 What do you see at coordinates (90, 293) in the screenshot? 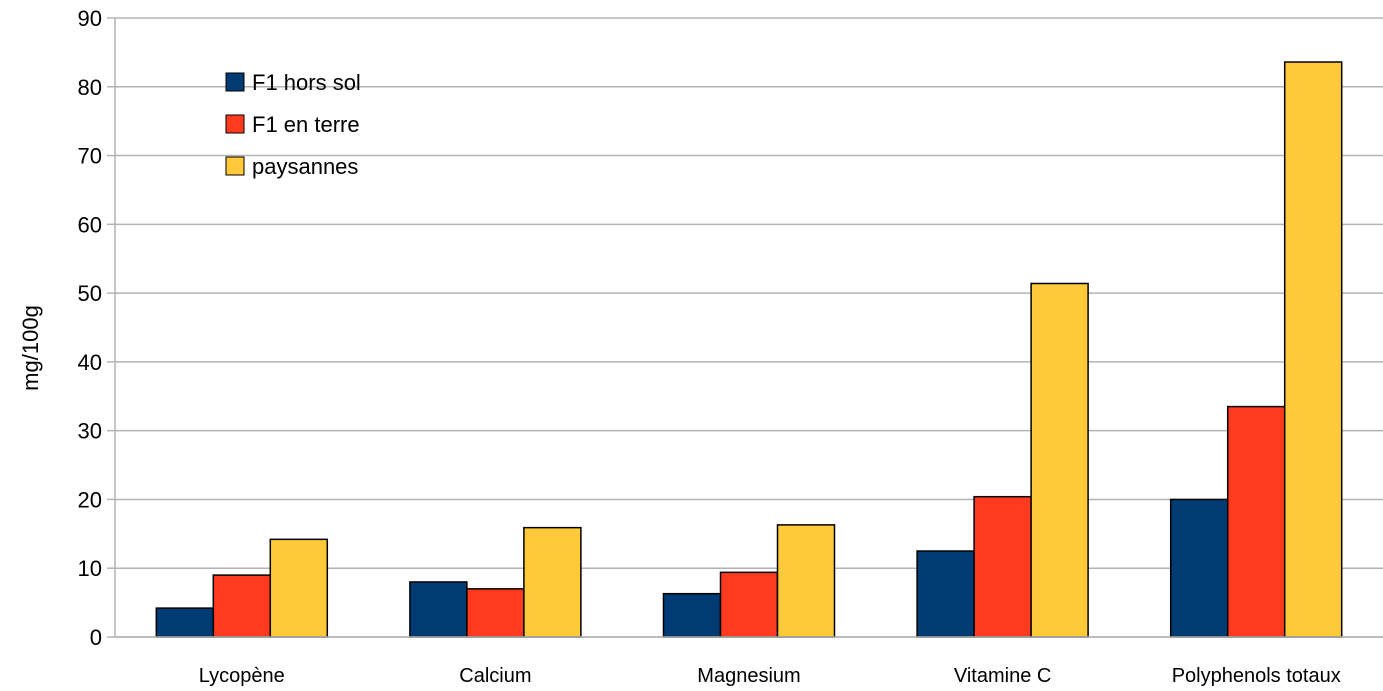
I see `y-tick-label: 50` at bounding box center [90, 293].